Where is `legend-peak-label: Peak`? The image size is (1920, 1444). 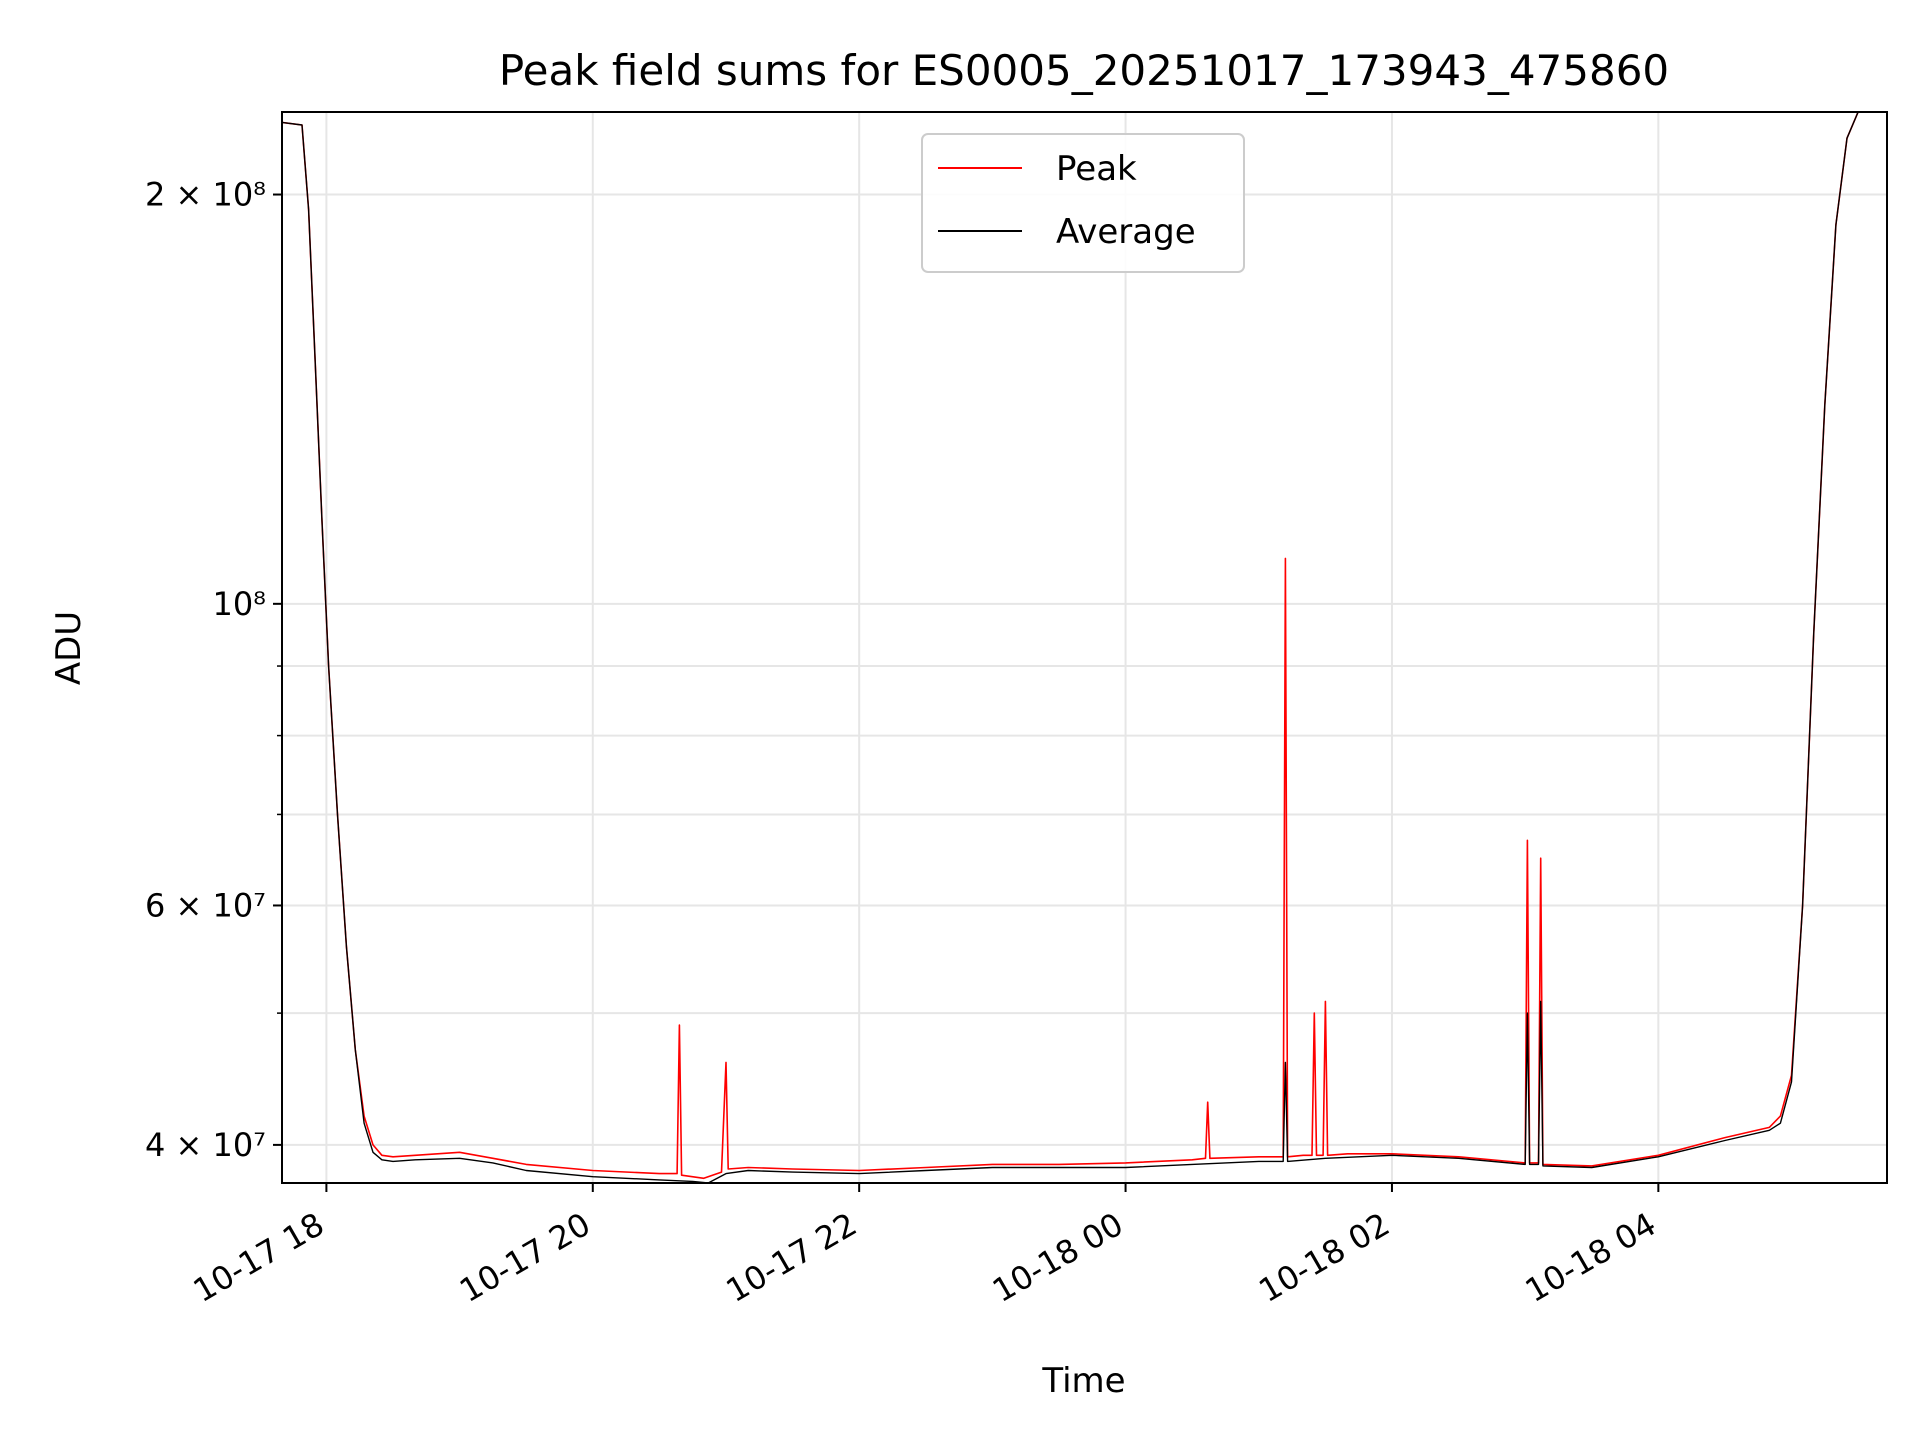
legend-peak-label: Peak is located at coordinates (1096, 169).